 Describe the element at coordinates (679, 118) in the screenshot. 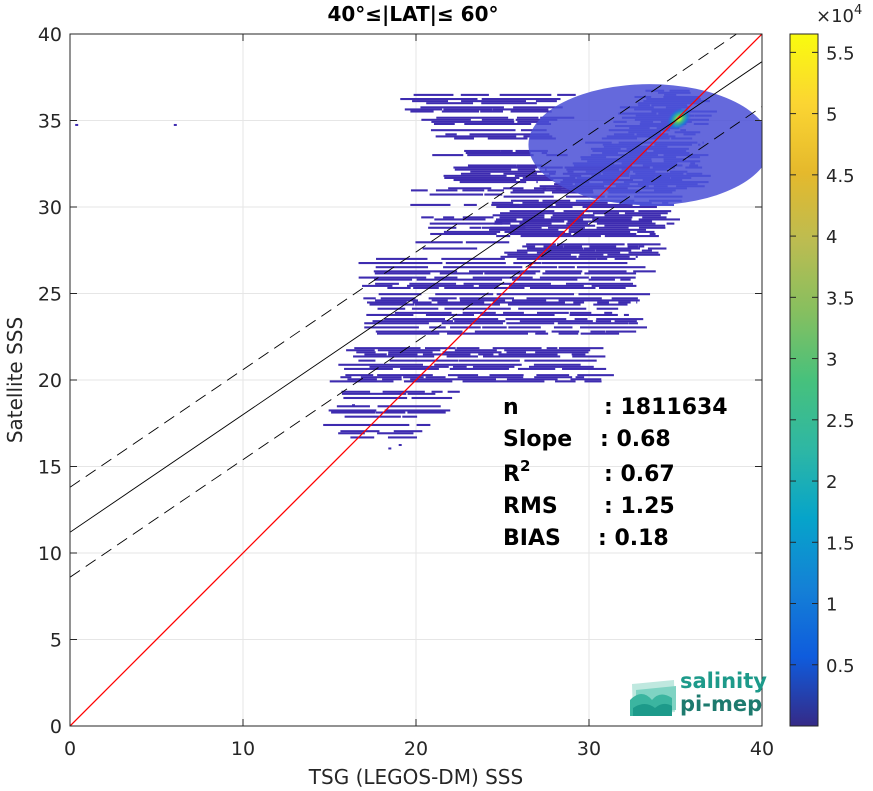

I see `density-peak` at that location.